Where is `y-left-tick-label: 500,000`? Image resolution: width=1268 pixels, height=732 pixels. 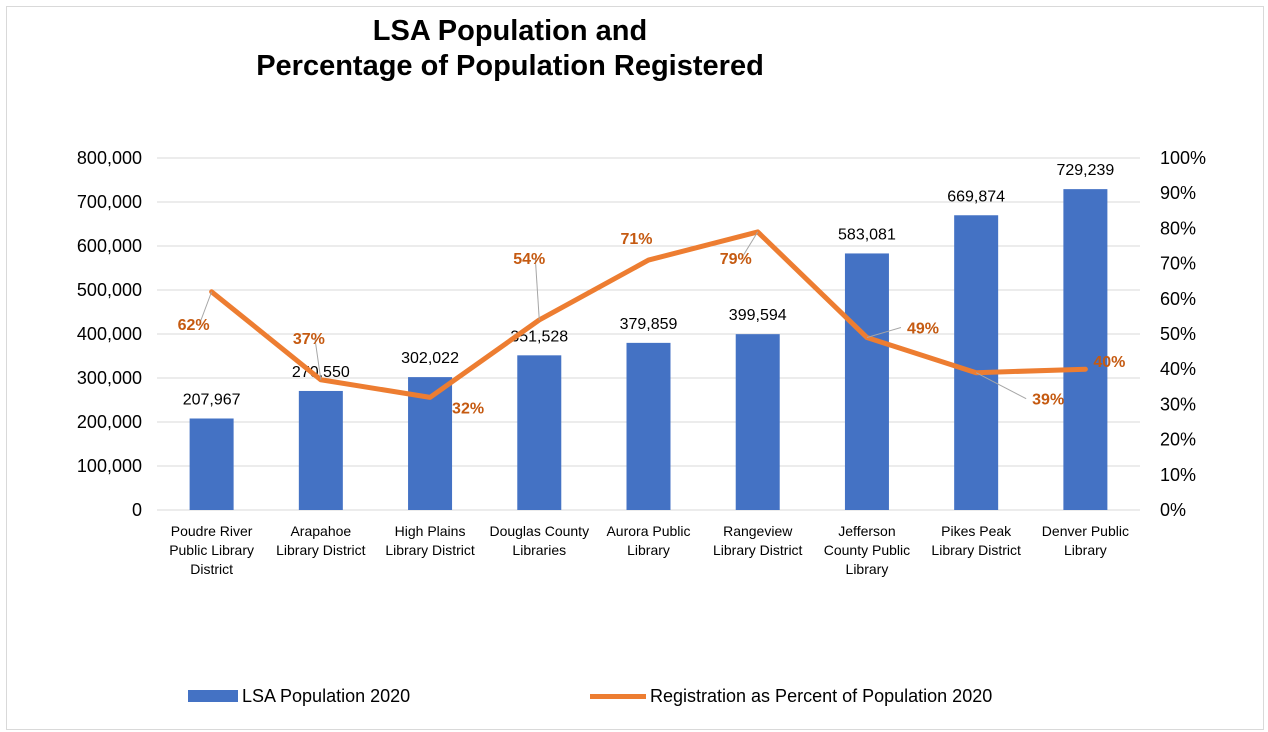
y-left-tick-label: 500,000 is located at coordinates (109, 290).